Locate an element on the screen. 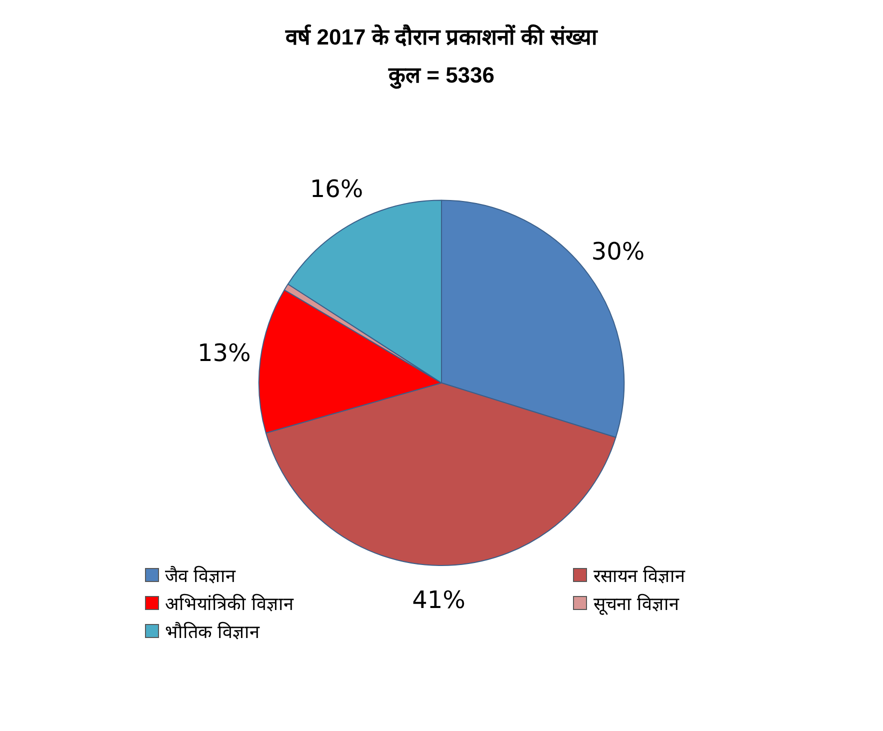 This screenshot has width=883, height=731. data-label: 16% is located at coordinates (337, 188).